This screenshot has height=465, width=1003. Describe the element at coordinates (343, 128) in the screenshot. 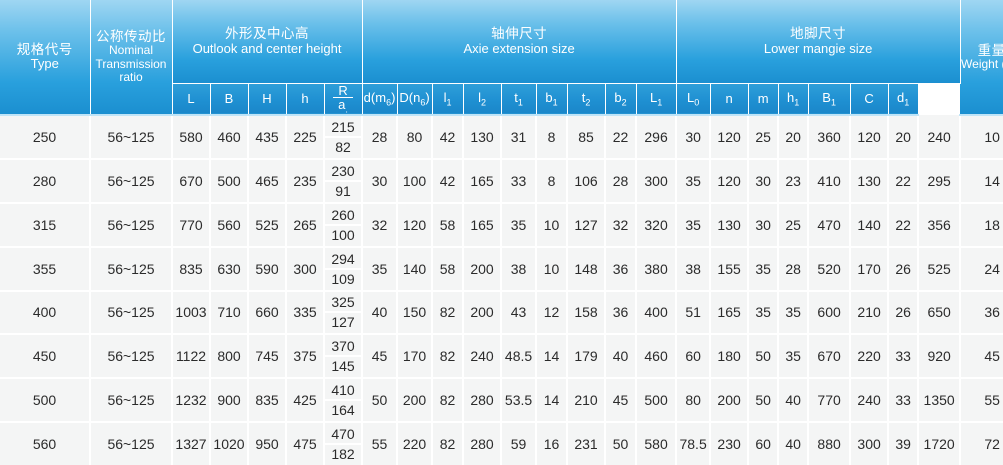

I see `cell-R: 215` at that location.